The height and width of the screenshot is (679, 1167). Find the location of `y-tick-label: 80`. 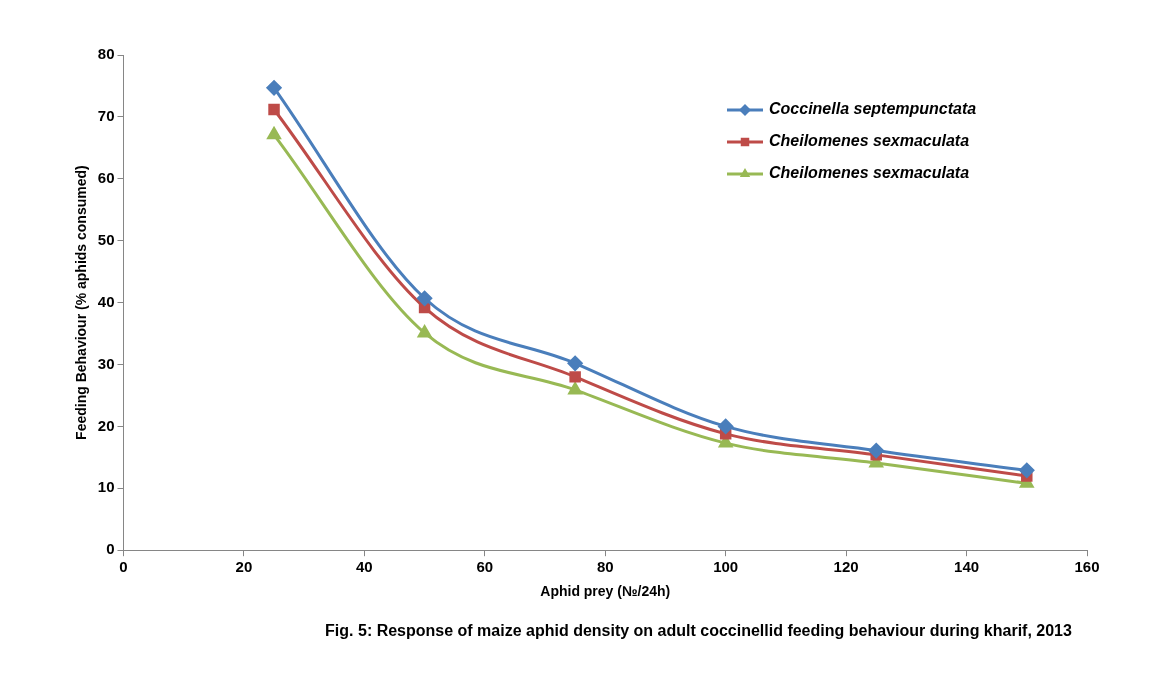

y-tick-label: 80 is located at coordinates (106, 54).